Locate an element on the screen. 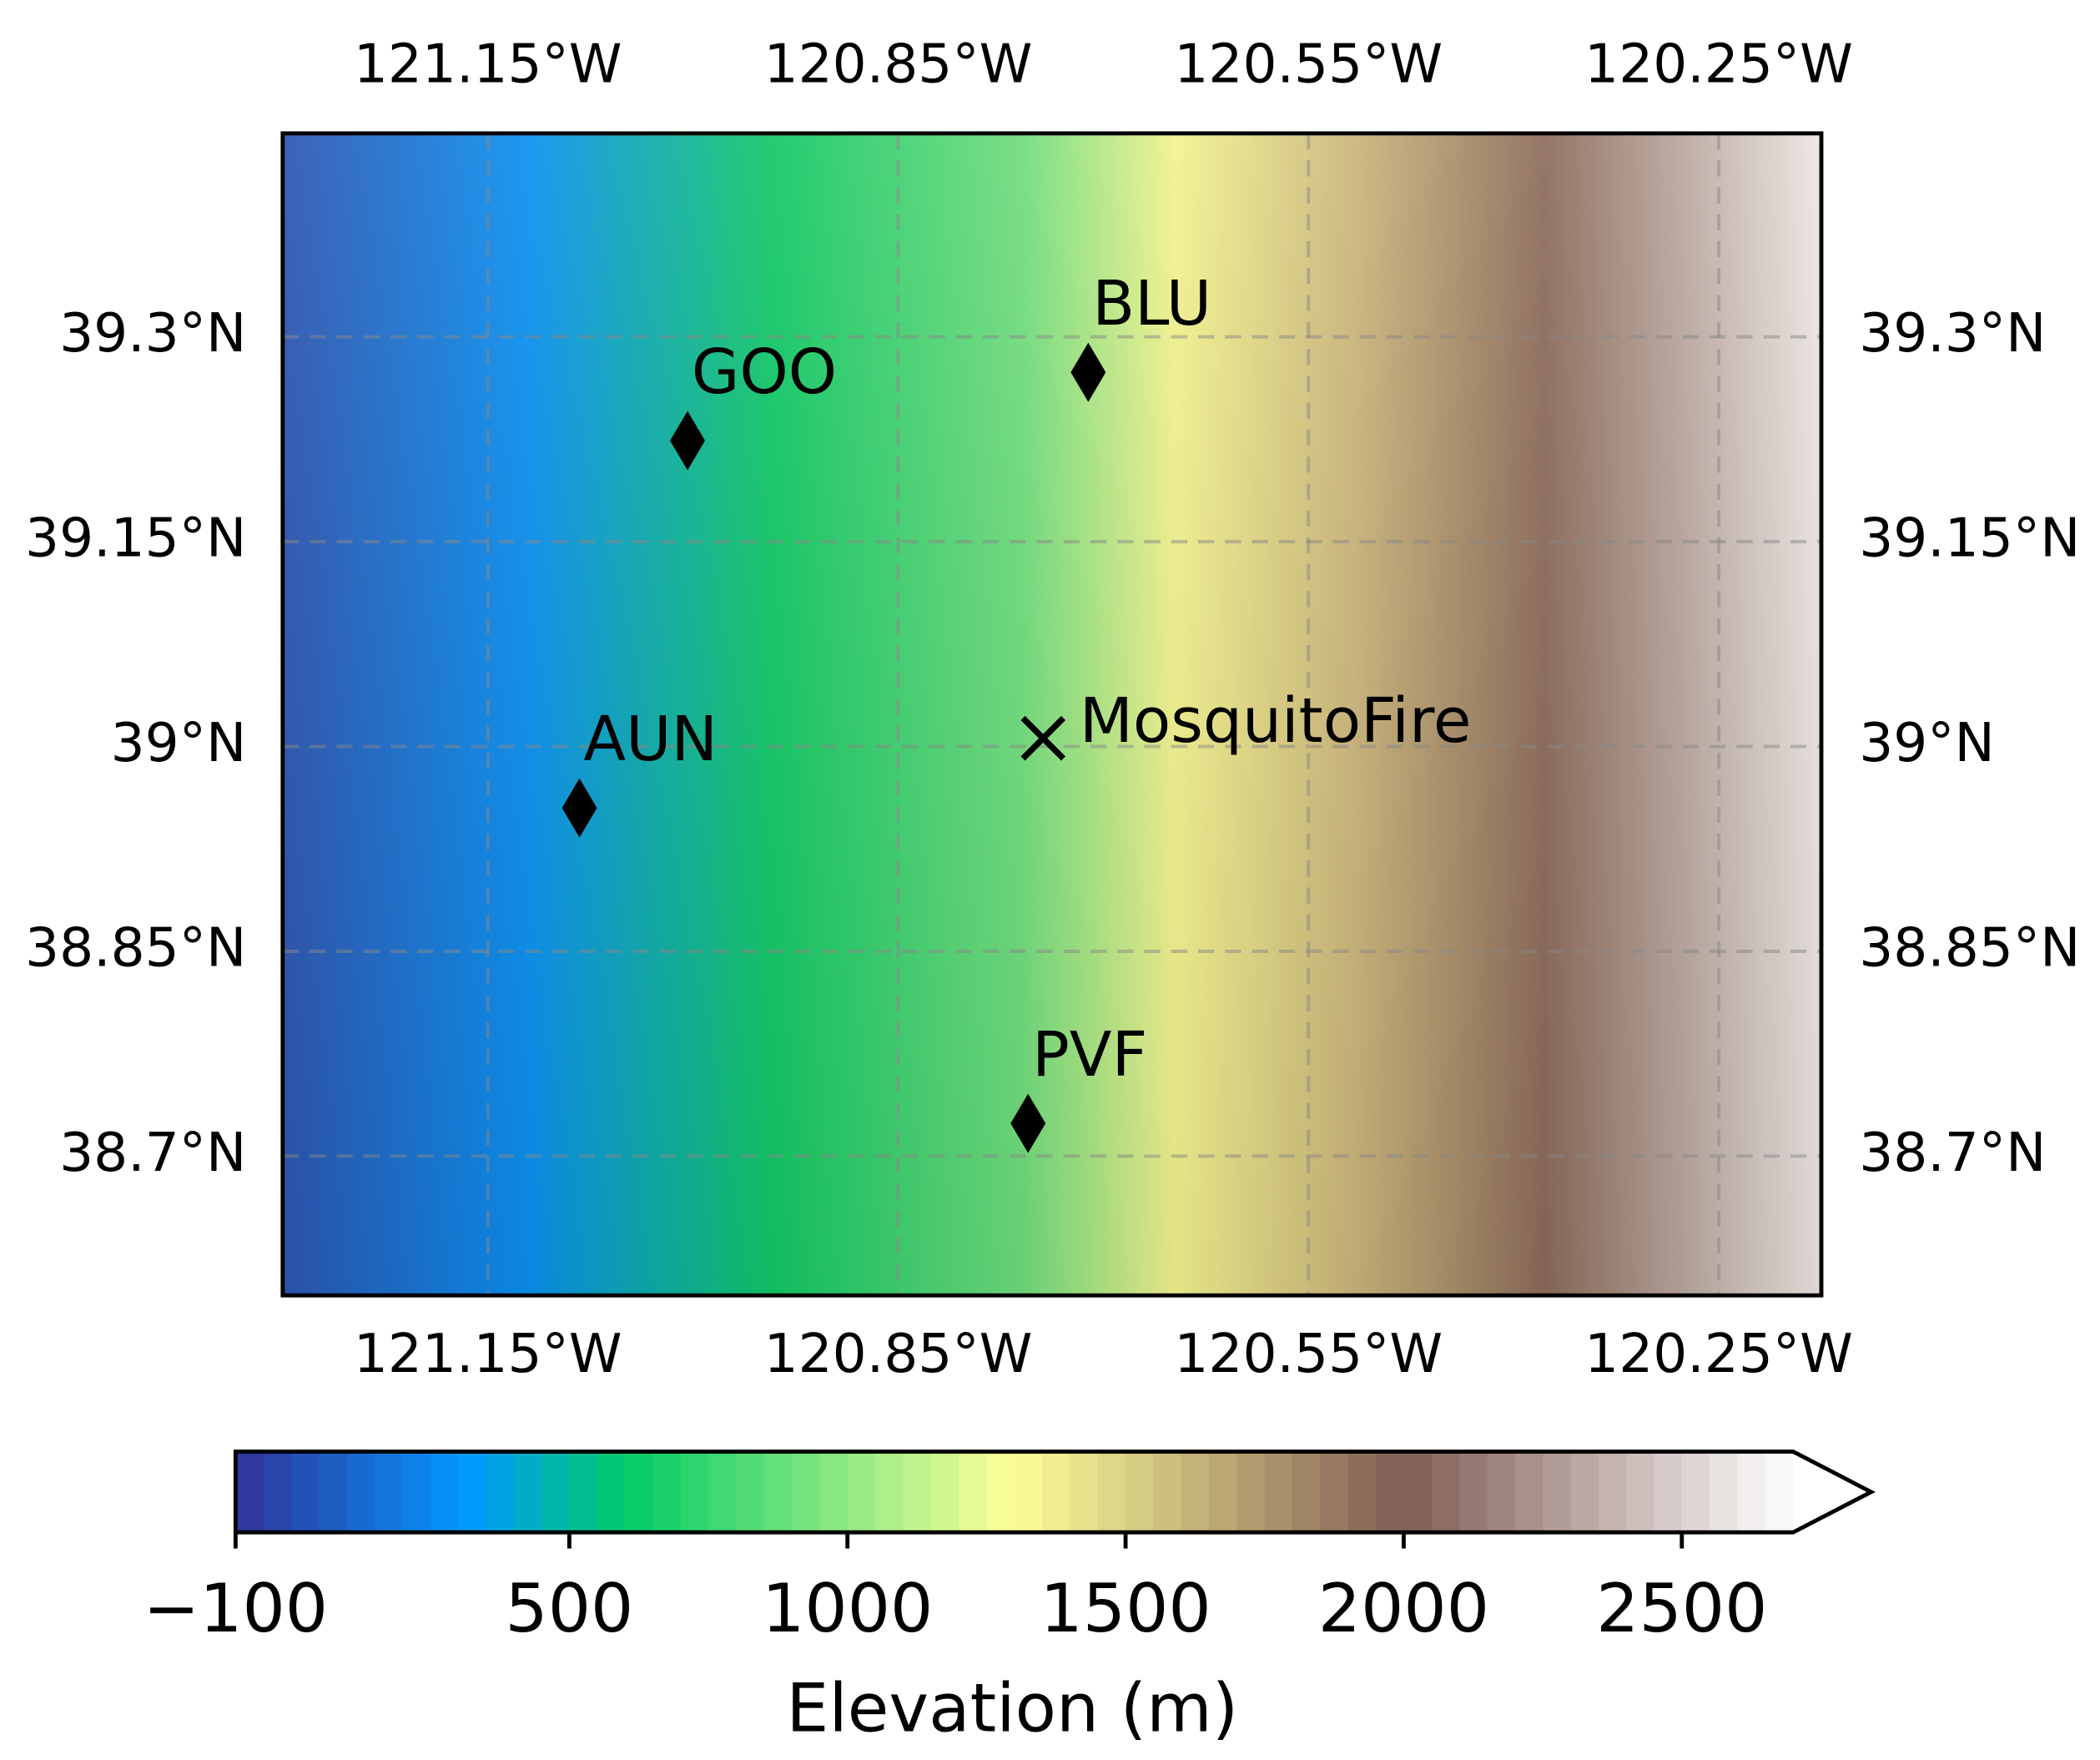 The width and height of the screenshot is (2100, 1760). colorbar-outline is located at coordinates (1054, 1492).